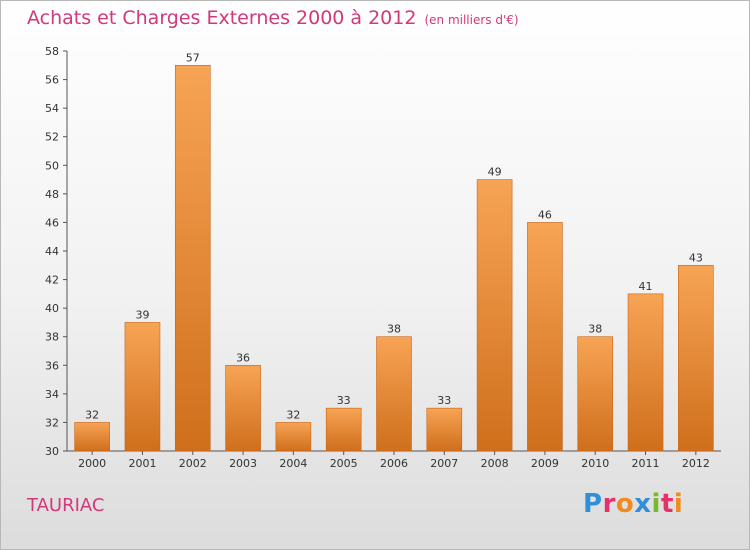 The height and width of the screenshot is (550, 750). What do you see at coordinates (142, 314) in the screenshot?
I see `bar-value-label: 39` at bounding box center [142, 314].